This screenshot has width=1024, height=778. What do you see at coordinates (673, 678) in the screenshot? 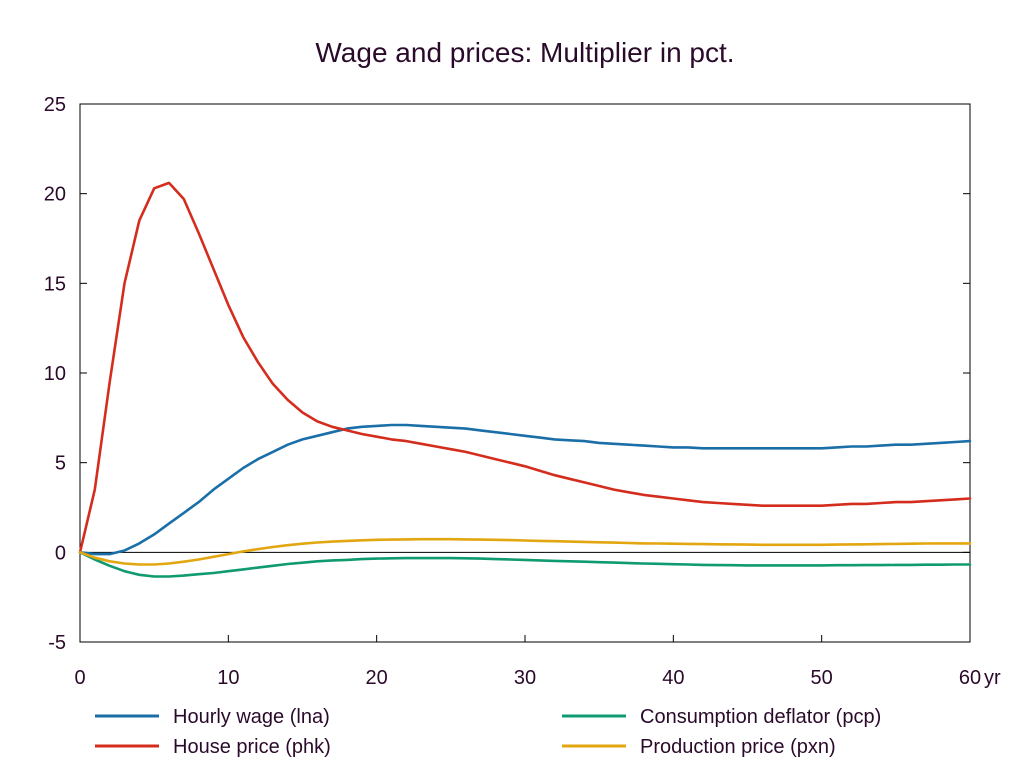
I see `x-tick-label: 40` at bounding box center [673, 678].